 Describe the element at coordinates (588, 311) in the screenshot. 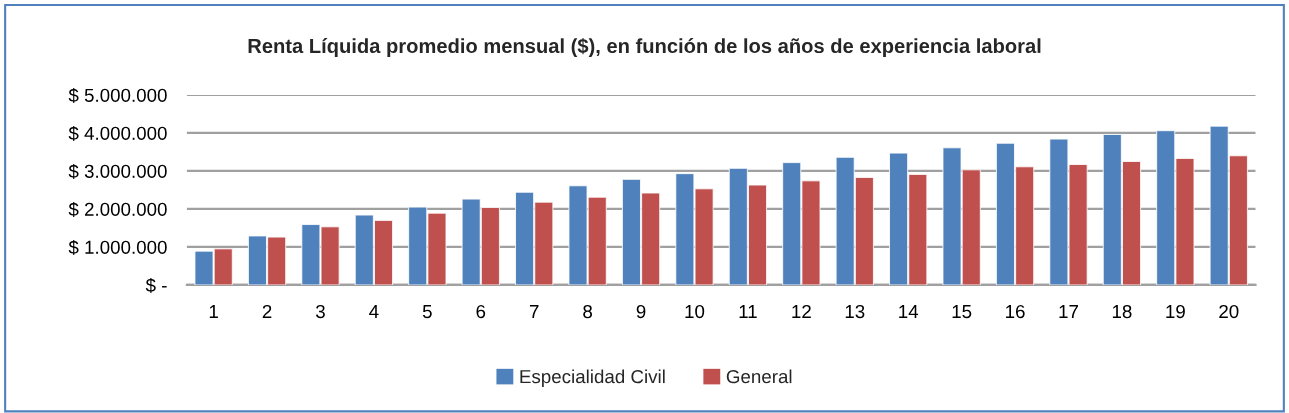

I see `x-tick-label: 8` at that location.